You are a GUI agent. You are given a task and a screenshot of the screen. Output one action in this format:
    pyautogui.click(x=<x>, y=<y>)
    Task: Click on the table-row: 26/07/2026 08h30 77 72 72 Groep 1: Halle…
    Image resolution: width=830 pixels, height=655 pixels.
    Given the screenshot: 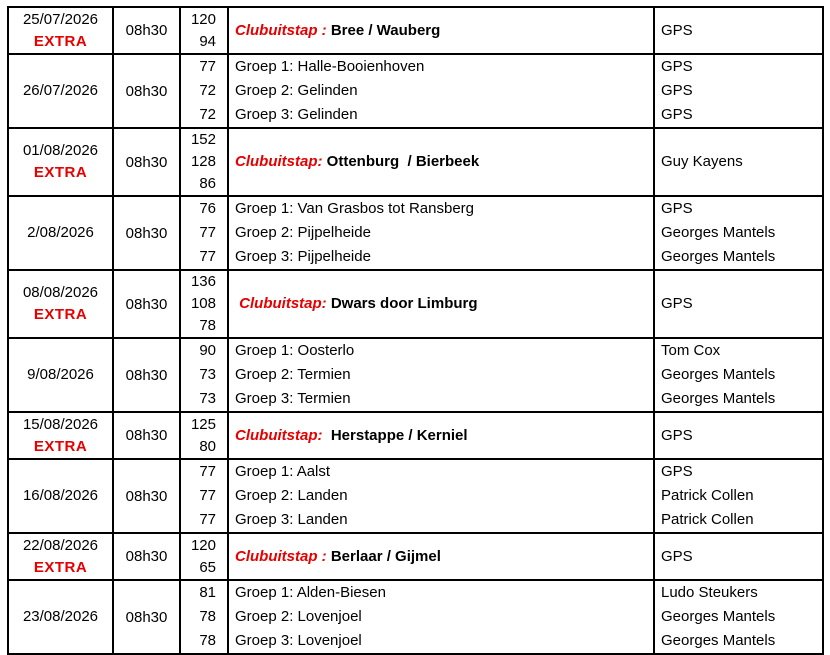 What is the action you would take?
    pyautogui.click(x=415, y=91)
    